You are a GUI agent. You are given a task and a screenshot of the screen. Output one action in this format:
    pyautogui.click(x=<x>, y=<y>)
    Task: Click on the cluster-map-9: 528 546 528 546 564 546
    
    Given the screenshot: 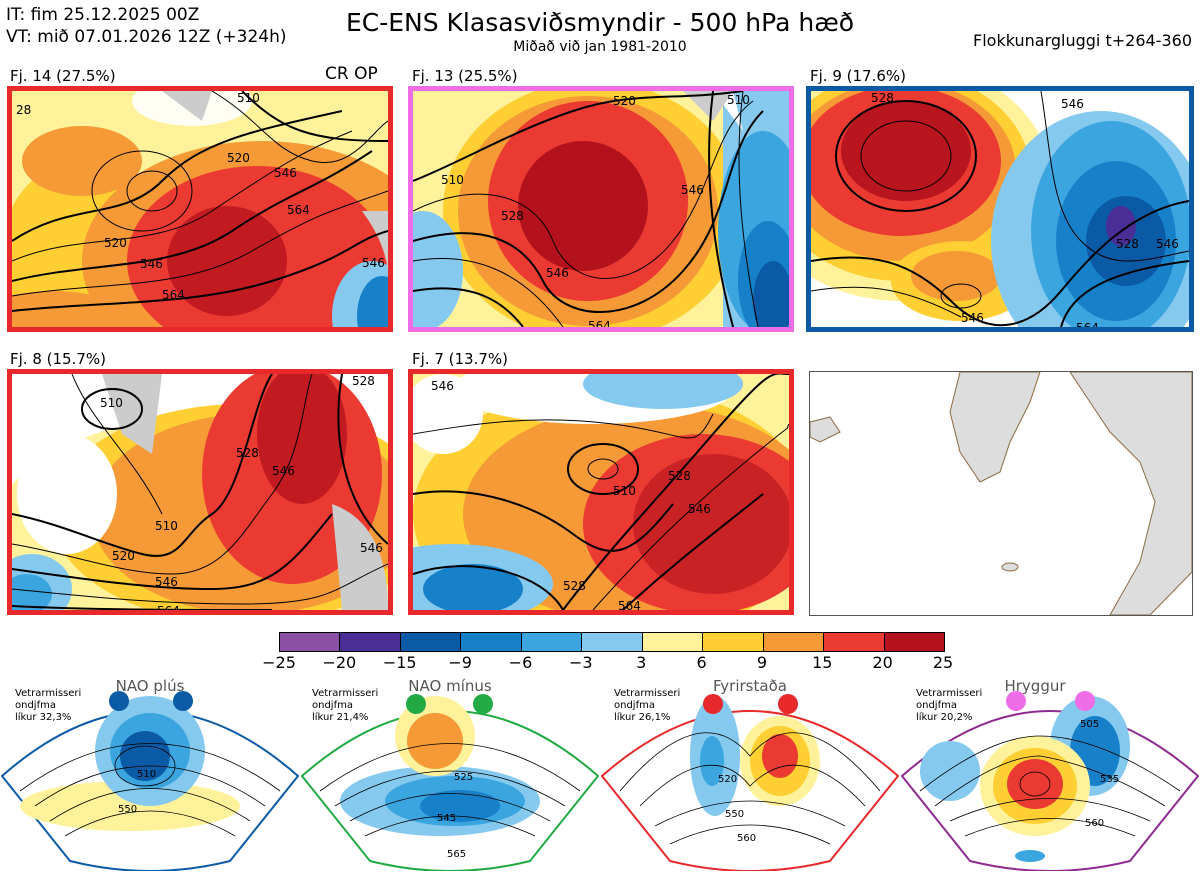 What is the action you would take?
    pyautogui.click(x=1000, y=209)
    